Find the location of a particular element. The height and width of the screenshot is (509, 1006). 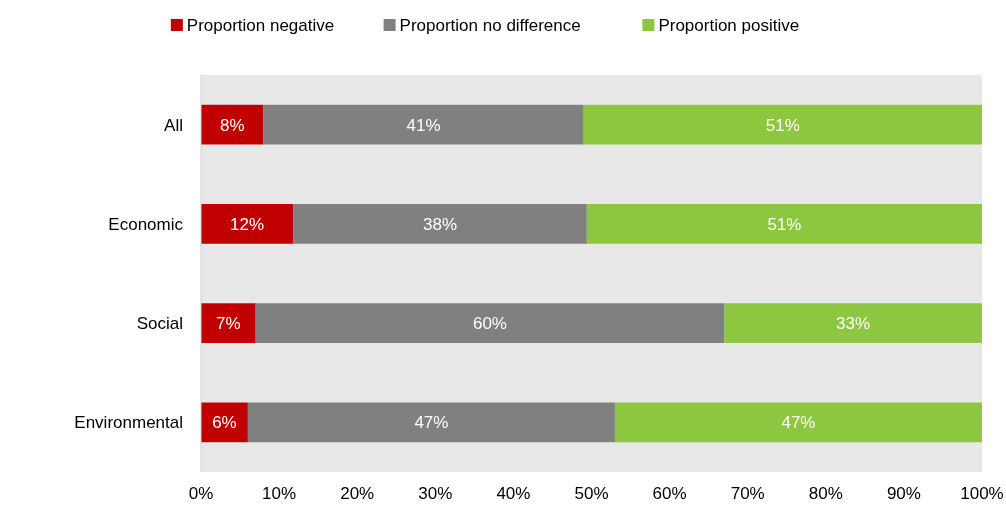

x-tick-label: 30% is located at coordinates (435, 493).